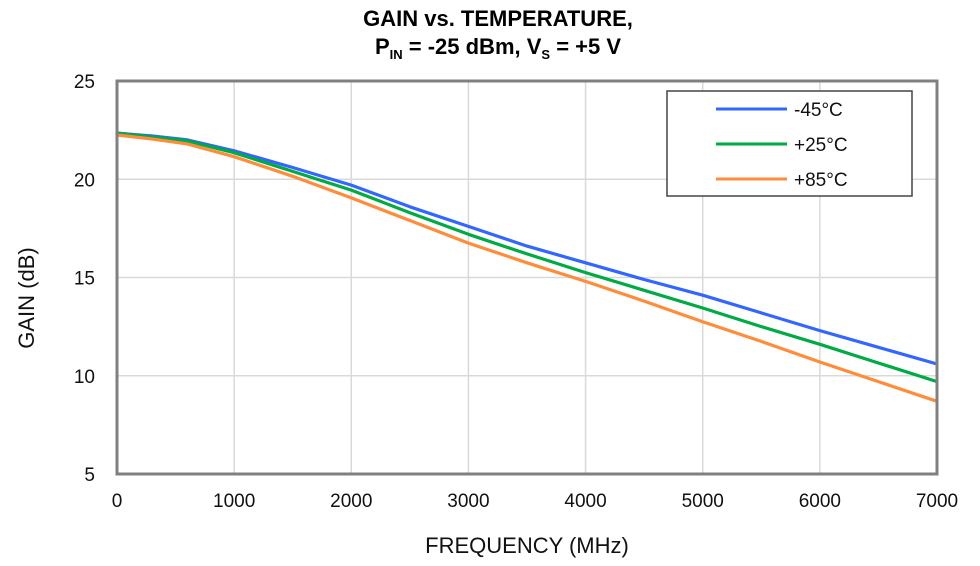 The width and height of the screenshot is (980, 566). Describe the element at coordinates (703, 501) in the screenshot. I see `x-tick-label: 5000` at that location.